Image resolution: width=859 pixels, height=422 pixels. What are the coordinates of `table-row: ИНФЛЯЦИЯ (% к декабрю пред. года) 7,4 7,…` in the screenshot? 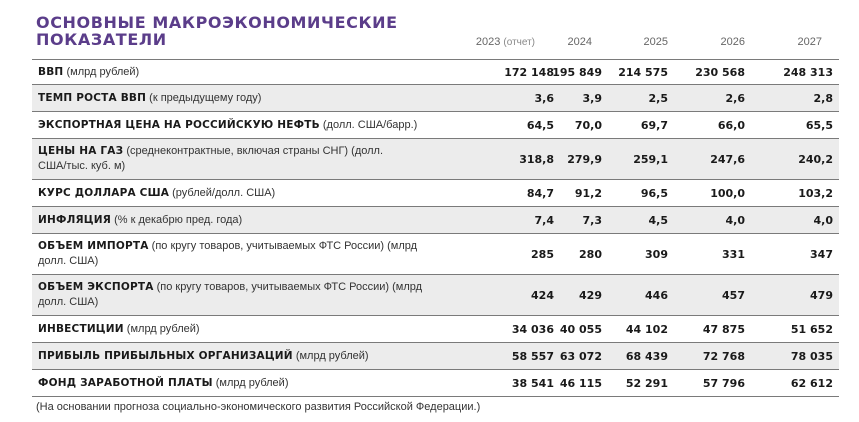 It's located at (435, 219).